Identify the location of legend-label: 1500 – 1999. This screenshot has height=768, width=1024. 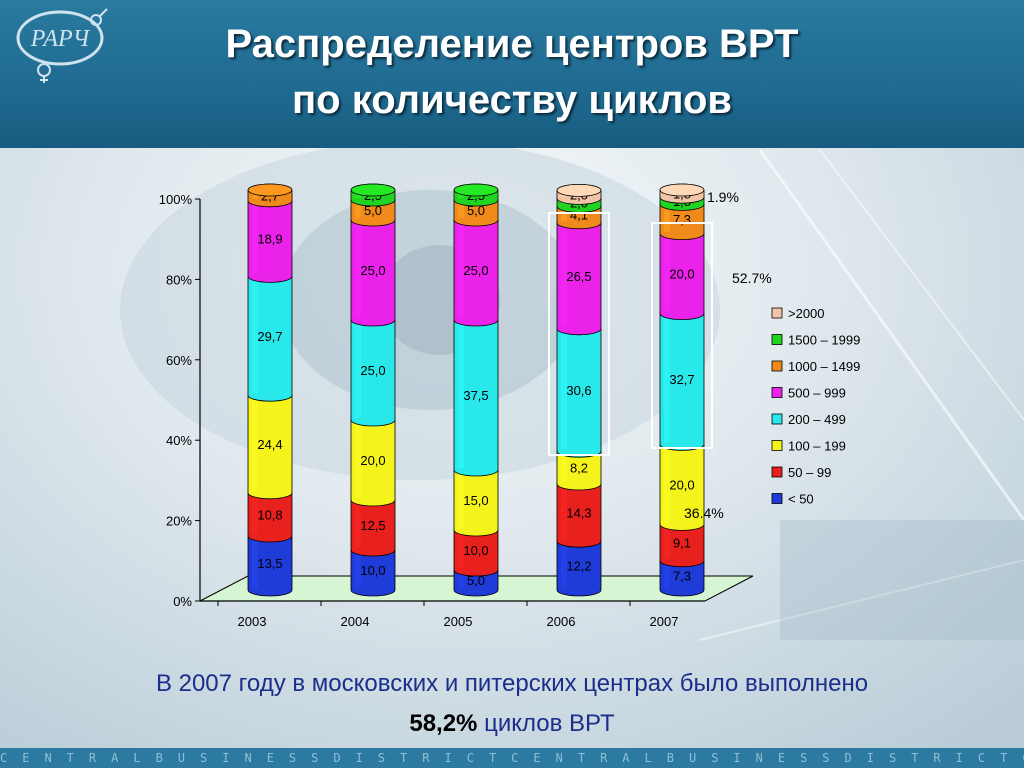
(824, 340).